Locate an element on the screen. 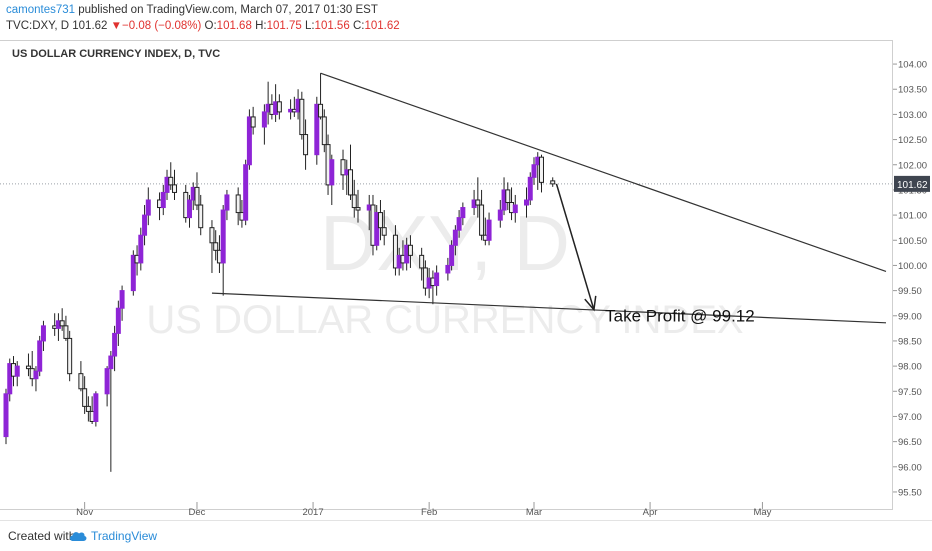 Image resolution: width=932 pixels, height=551 pixels. target-arrow-line is located at coordinates (575, 246).